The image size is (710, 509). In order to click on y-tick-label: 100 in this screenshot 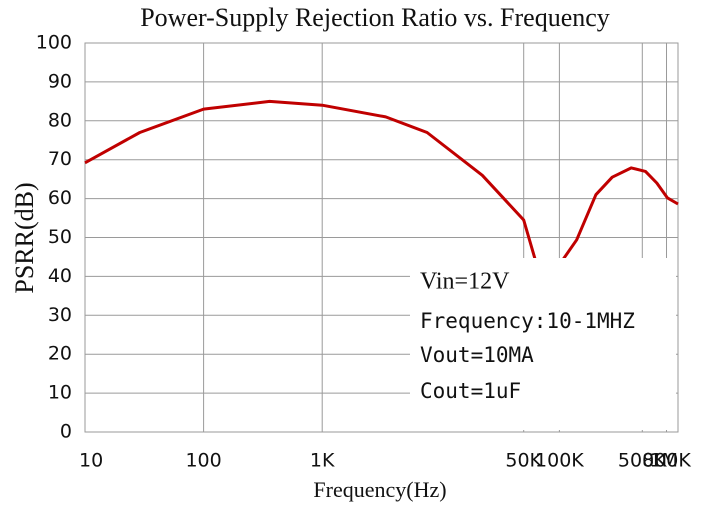, I will do `click(54, 43)`.